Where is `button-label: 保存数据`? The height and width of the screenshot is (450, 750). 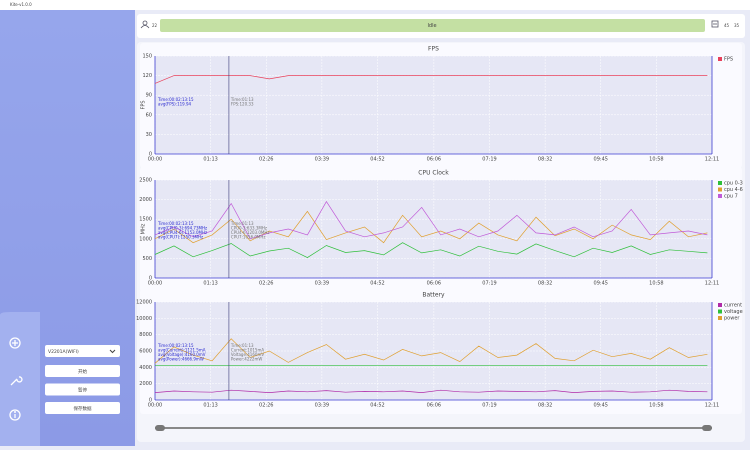
button-label: 保存数据 is located at coordinates (83, 408).